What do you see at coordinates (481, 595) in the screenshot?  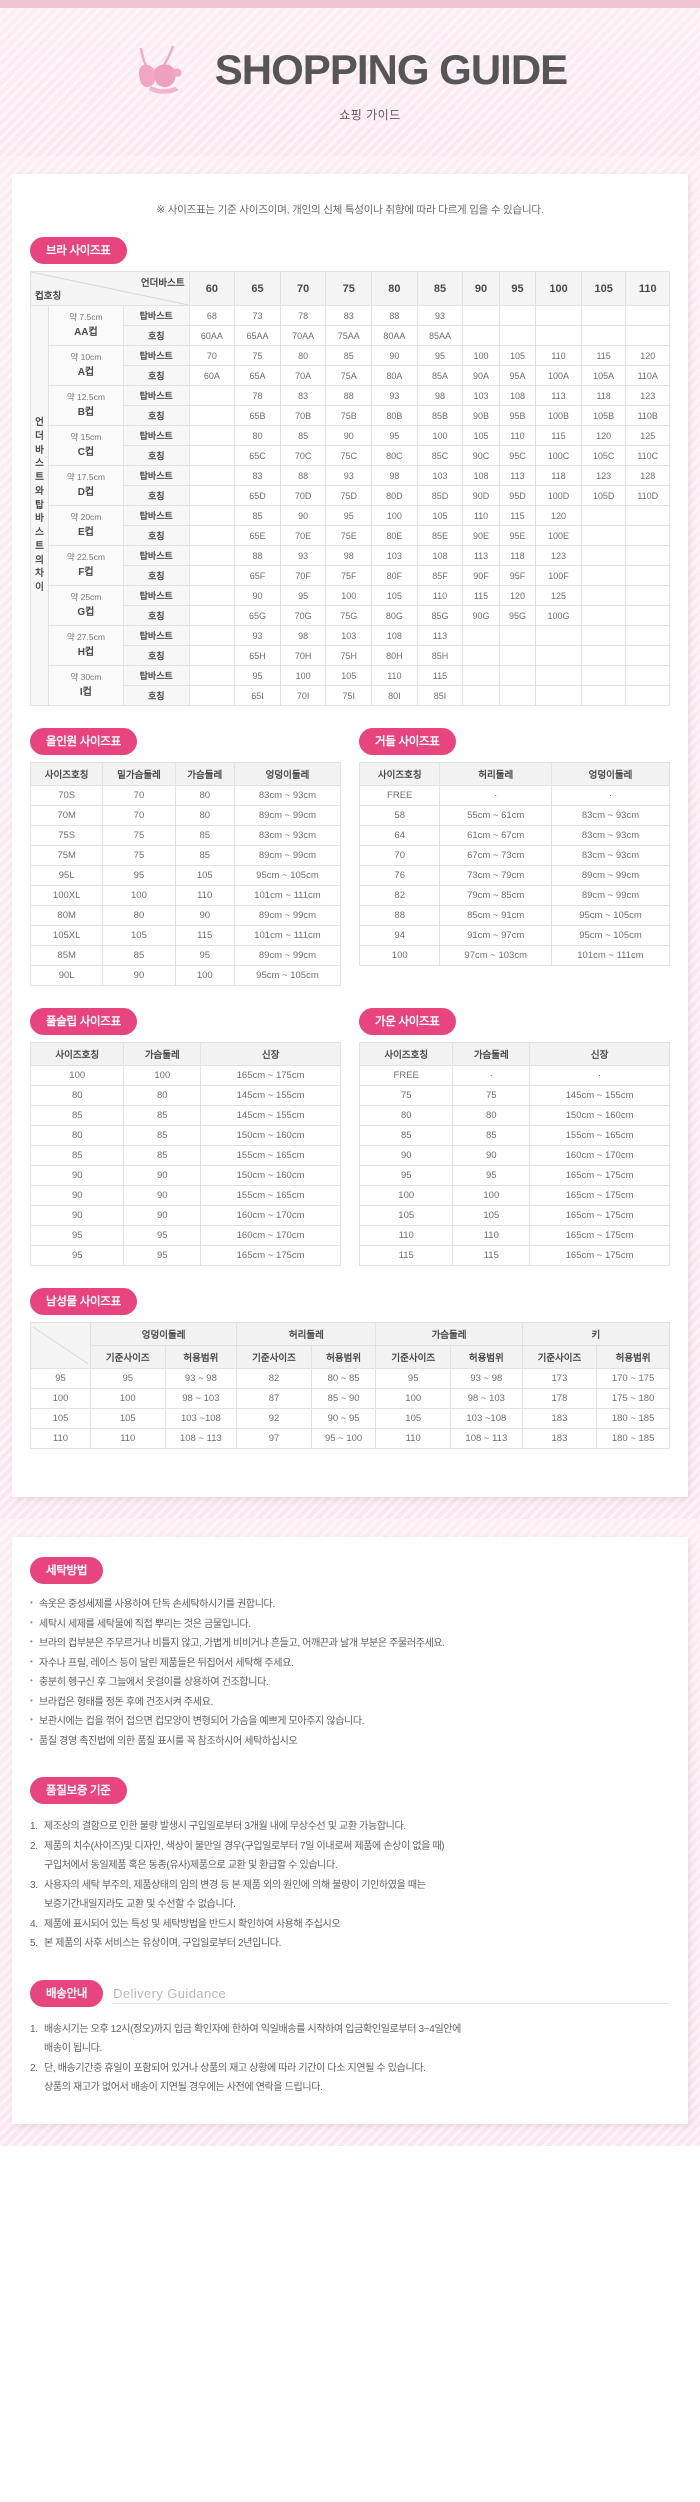 I see `bra-topbust-cell-6: 115` at bounding box center [481, 595].